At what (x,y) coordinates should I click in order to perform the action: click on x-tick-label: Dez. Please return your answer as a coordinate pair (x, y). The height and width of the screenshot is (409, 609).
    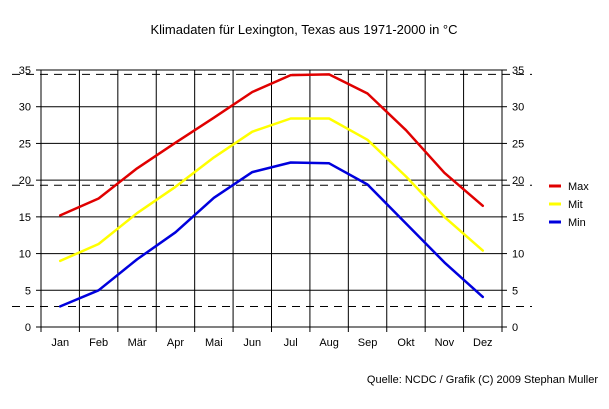
    Looking at the image, I should click on (483, 343).